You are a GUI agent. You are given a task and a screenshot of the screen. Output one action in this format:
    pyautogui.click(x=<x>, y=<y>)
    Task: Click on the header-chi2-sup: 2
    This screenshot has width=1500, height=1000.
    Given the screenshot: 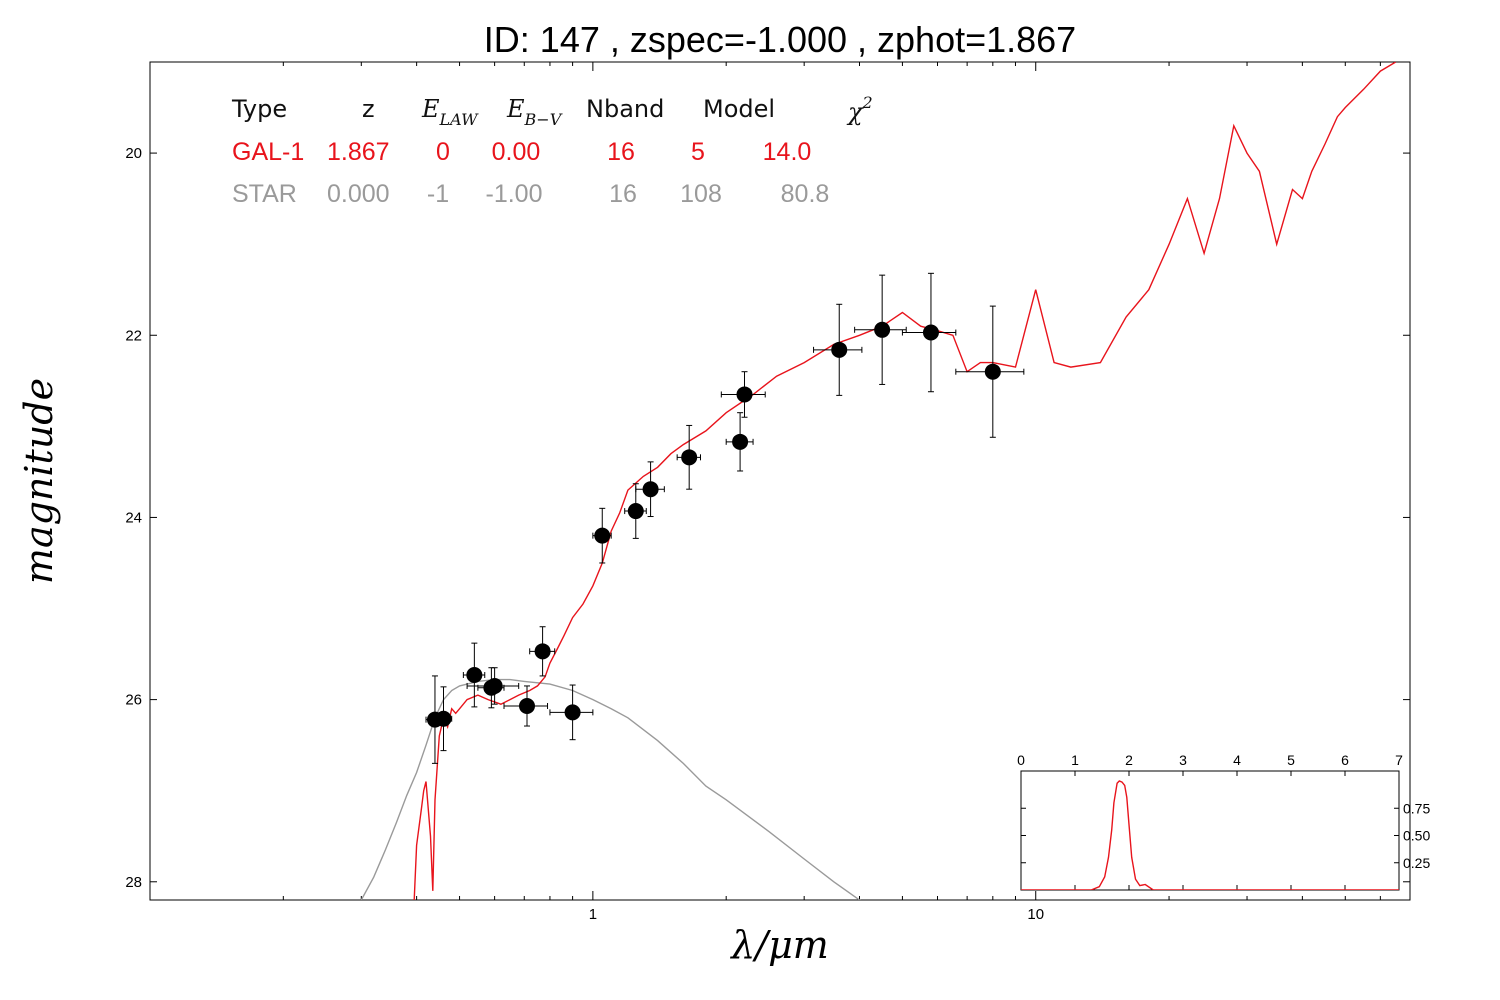 What is the action you would take?
    pyautogui.click(x=867, y=102)
    